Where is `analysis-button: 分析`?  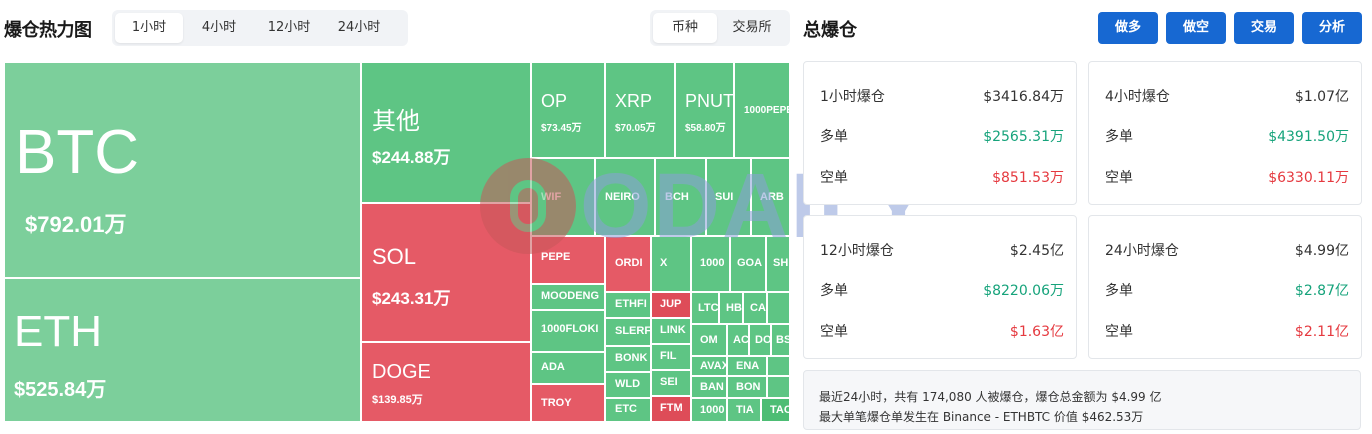 analysis-button: 分析 is located at coordinates (1332, 28).